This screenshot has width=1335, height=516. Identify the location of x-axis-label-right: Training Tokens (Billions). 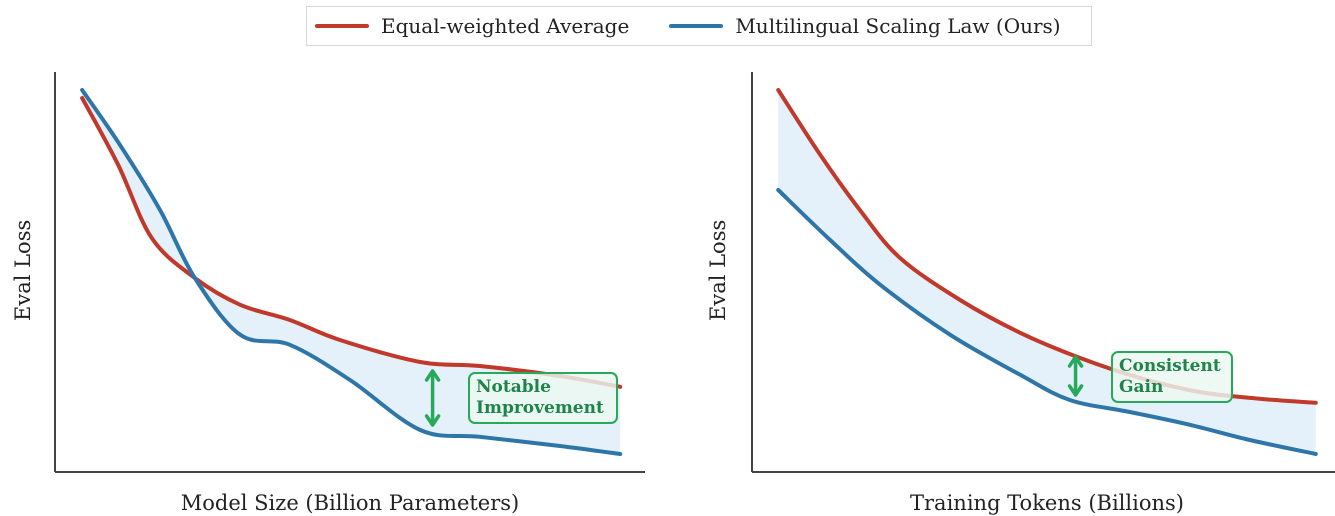
(1047, 503).